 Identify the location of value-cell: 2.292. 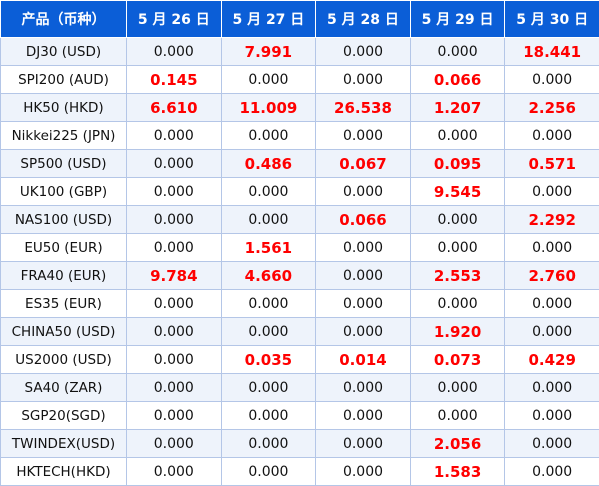
(551, 219).